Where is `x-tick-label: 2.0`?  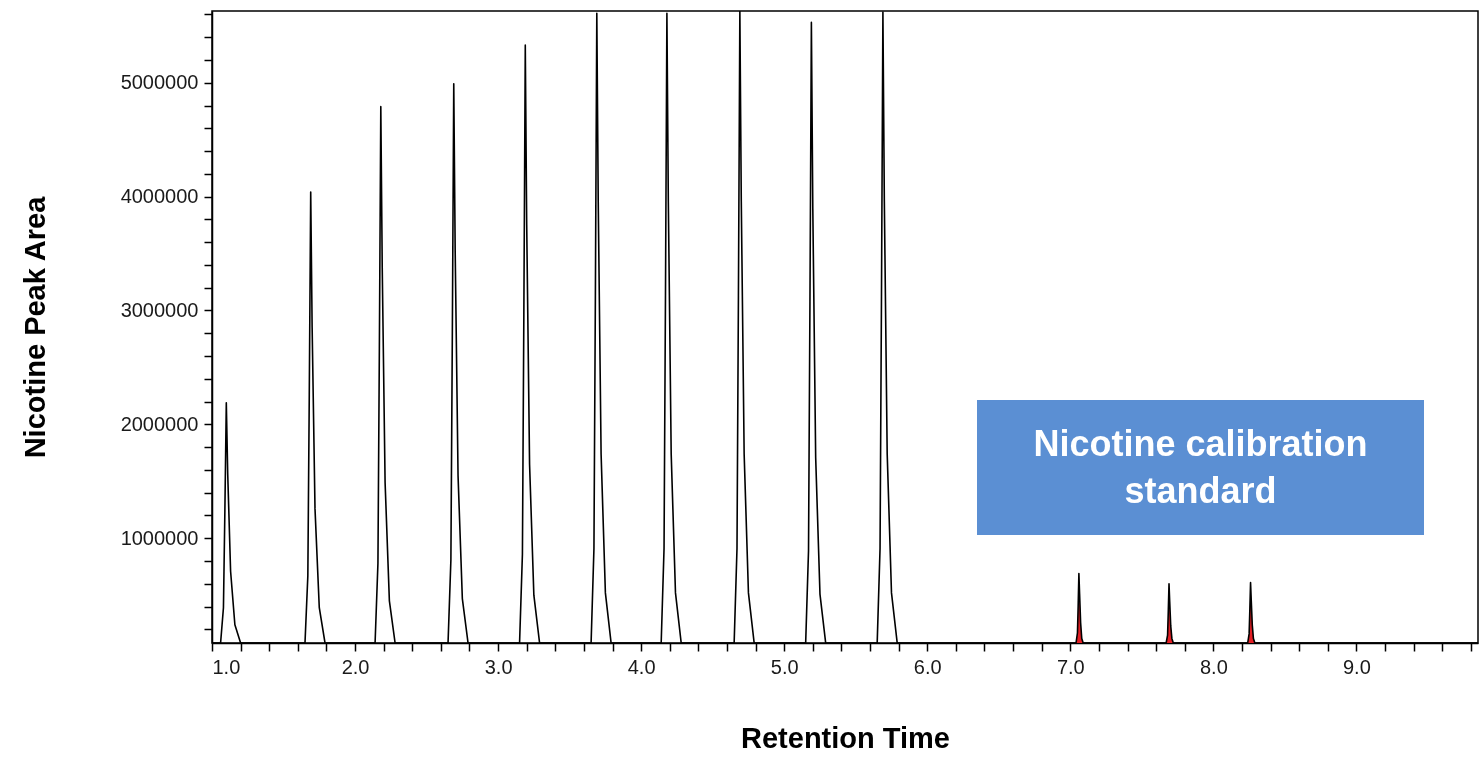 x-tick-label: 2.0 is located at coordinates (355, 666).